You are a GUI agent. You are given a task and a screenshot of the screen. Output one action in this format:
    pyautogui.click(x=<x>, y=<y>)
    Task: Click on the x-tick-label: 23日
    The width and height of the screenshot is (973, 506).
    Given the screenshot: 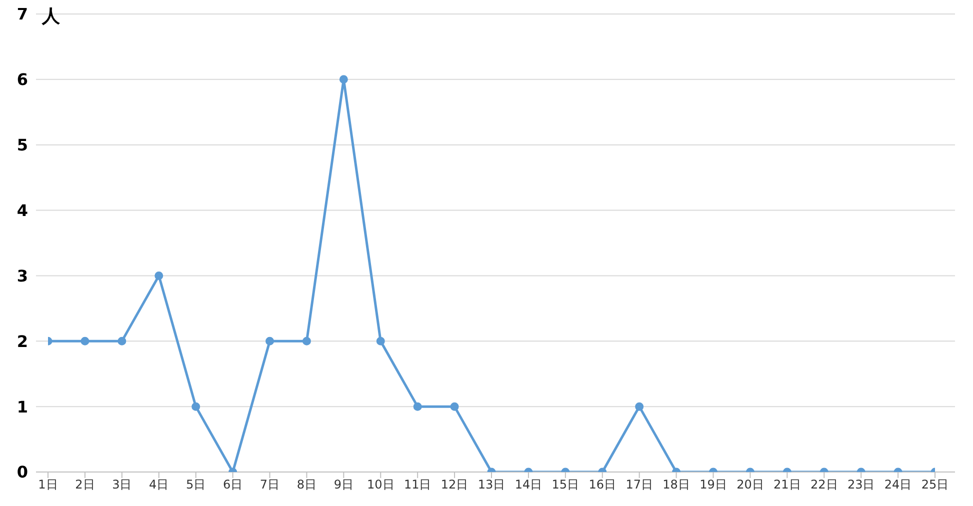 What is the action you would take?
    pyautogui.click(x=861, y=485)
    